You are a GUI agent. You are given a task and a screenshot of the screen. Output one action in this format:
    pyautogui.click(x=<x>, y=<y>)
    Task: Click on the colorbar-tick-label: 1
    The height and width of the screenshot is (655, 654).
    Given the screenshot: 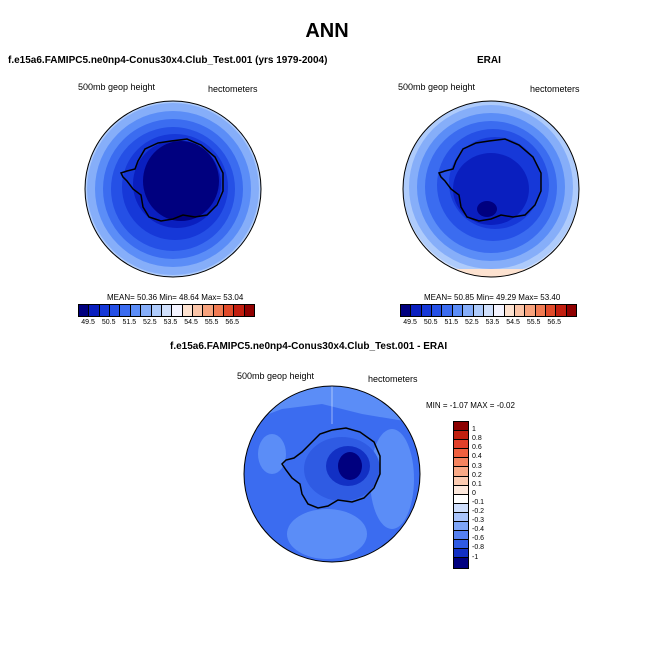 What is the action you would take?
    pyautogui.click(x=474, y=430)
    